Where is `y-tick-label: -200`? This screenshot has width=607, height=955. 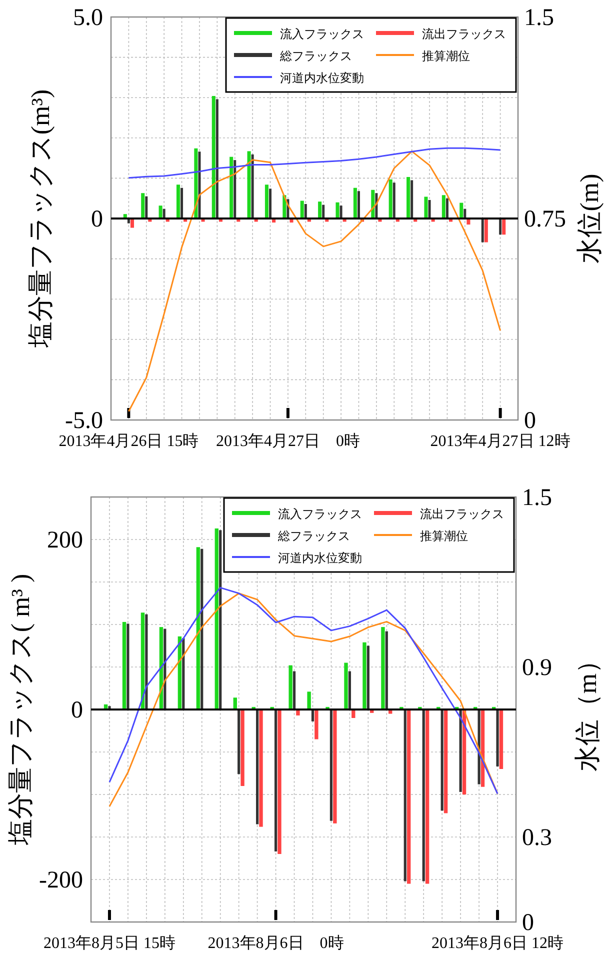 y-tick-label: -200 is located at coordinates (61, 881).